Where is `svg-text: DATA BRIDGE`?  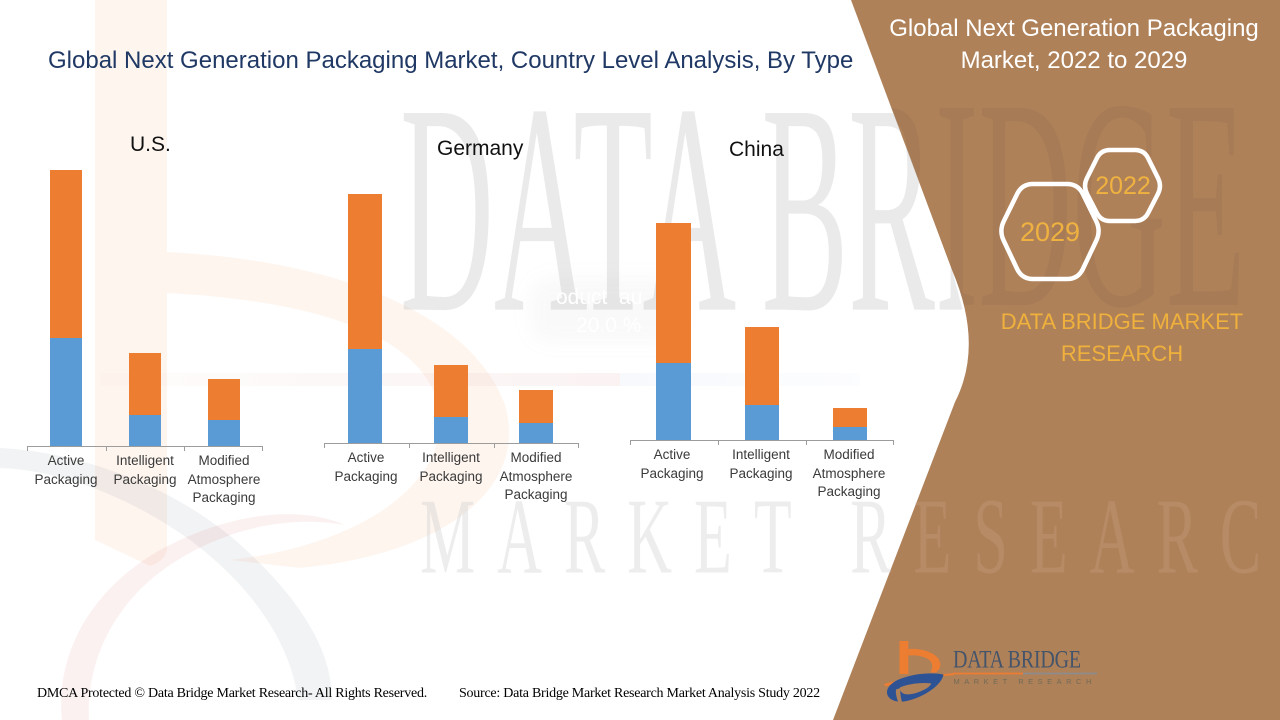 svg-text: DATA BRIDGE is located at coordinates (1017, 659).